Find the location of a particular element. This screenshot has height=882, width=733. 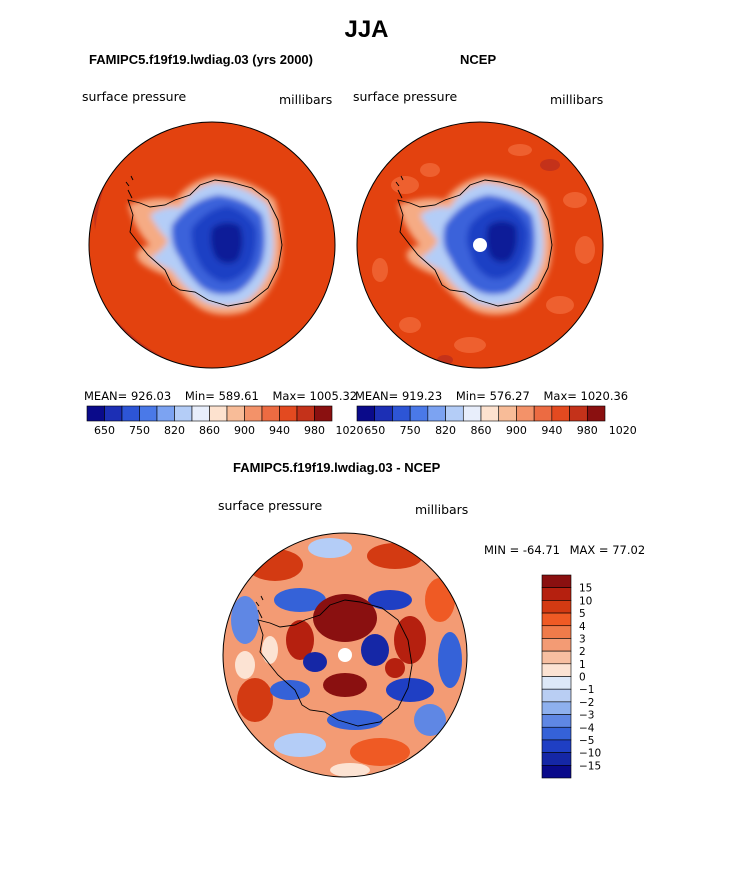

colorbar3-tick-label: 4 is located at coordinates (582, 627).